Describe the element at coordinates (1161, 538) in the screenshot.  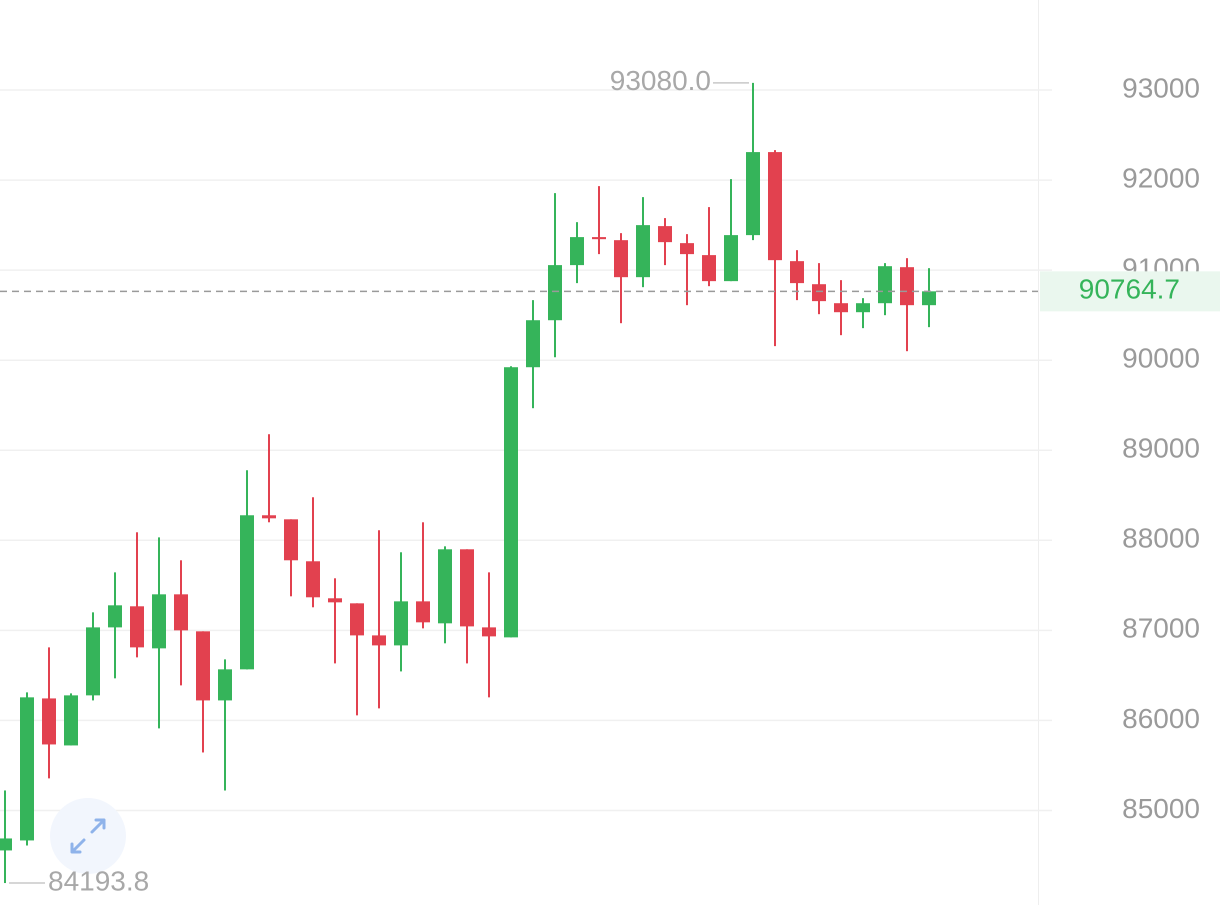
I see `y-tick-label: 88000` at that location.